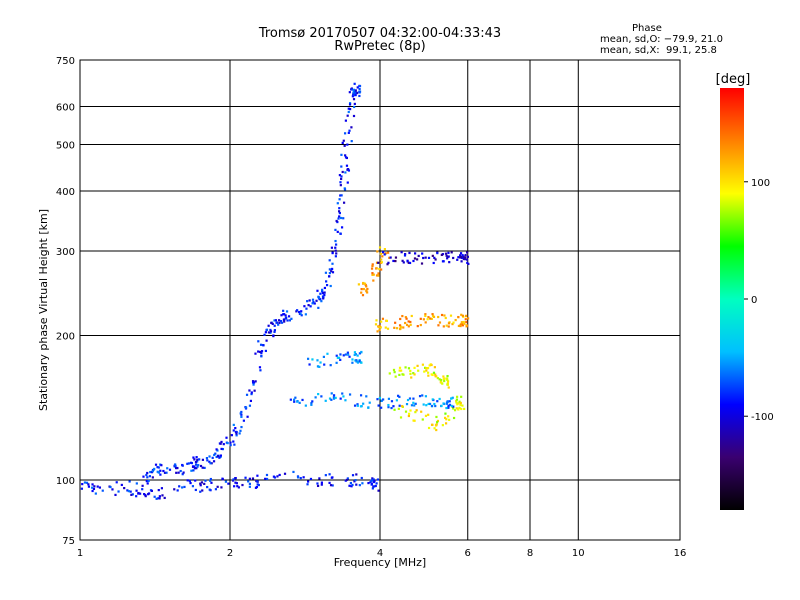 The image size is (800, 600). I want to click on colorbar-label: [deg], so click(733, 79).